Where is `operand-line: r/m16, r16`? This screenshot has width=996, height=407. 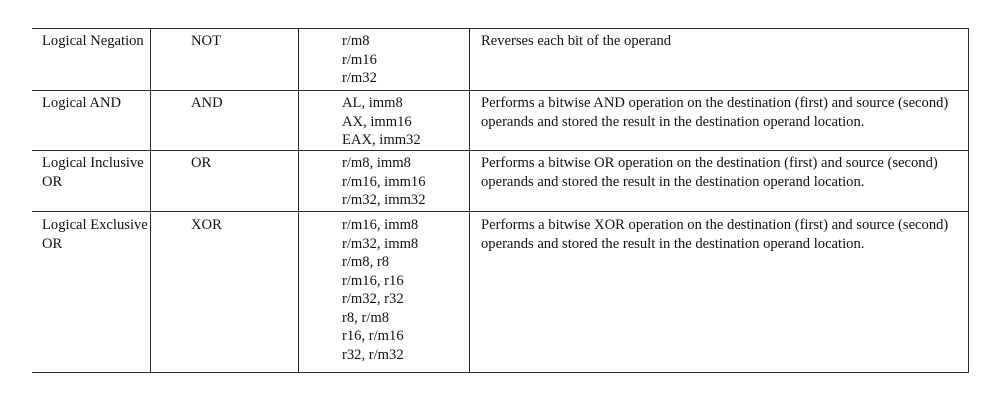
operand-line: r/m16, r16 is located at coordinates (373, 280).